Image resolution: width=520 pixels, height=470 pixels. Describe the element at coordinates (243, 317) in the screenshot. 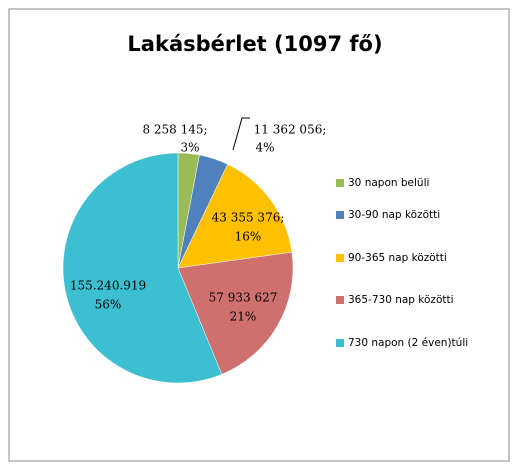

I see `data-label-percent: 21%` at that location.